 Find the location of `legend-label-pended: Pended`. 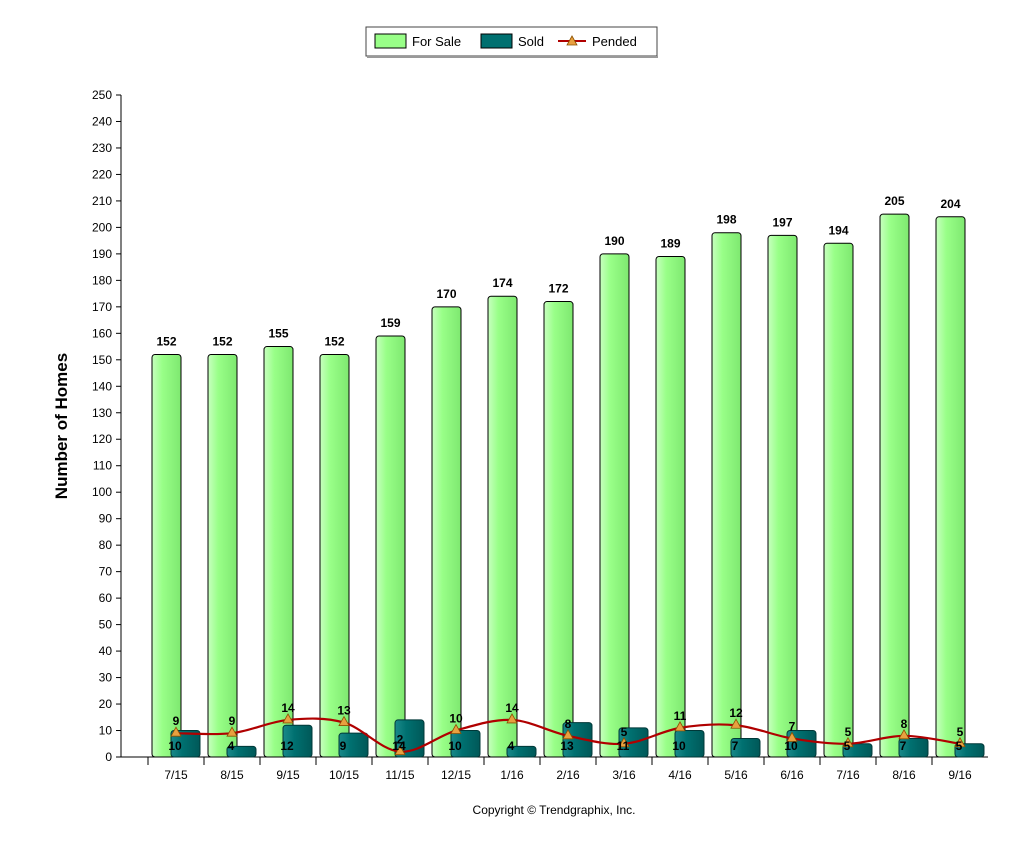

legend-label-pended: Pended is located at coordinates (614, 41).